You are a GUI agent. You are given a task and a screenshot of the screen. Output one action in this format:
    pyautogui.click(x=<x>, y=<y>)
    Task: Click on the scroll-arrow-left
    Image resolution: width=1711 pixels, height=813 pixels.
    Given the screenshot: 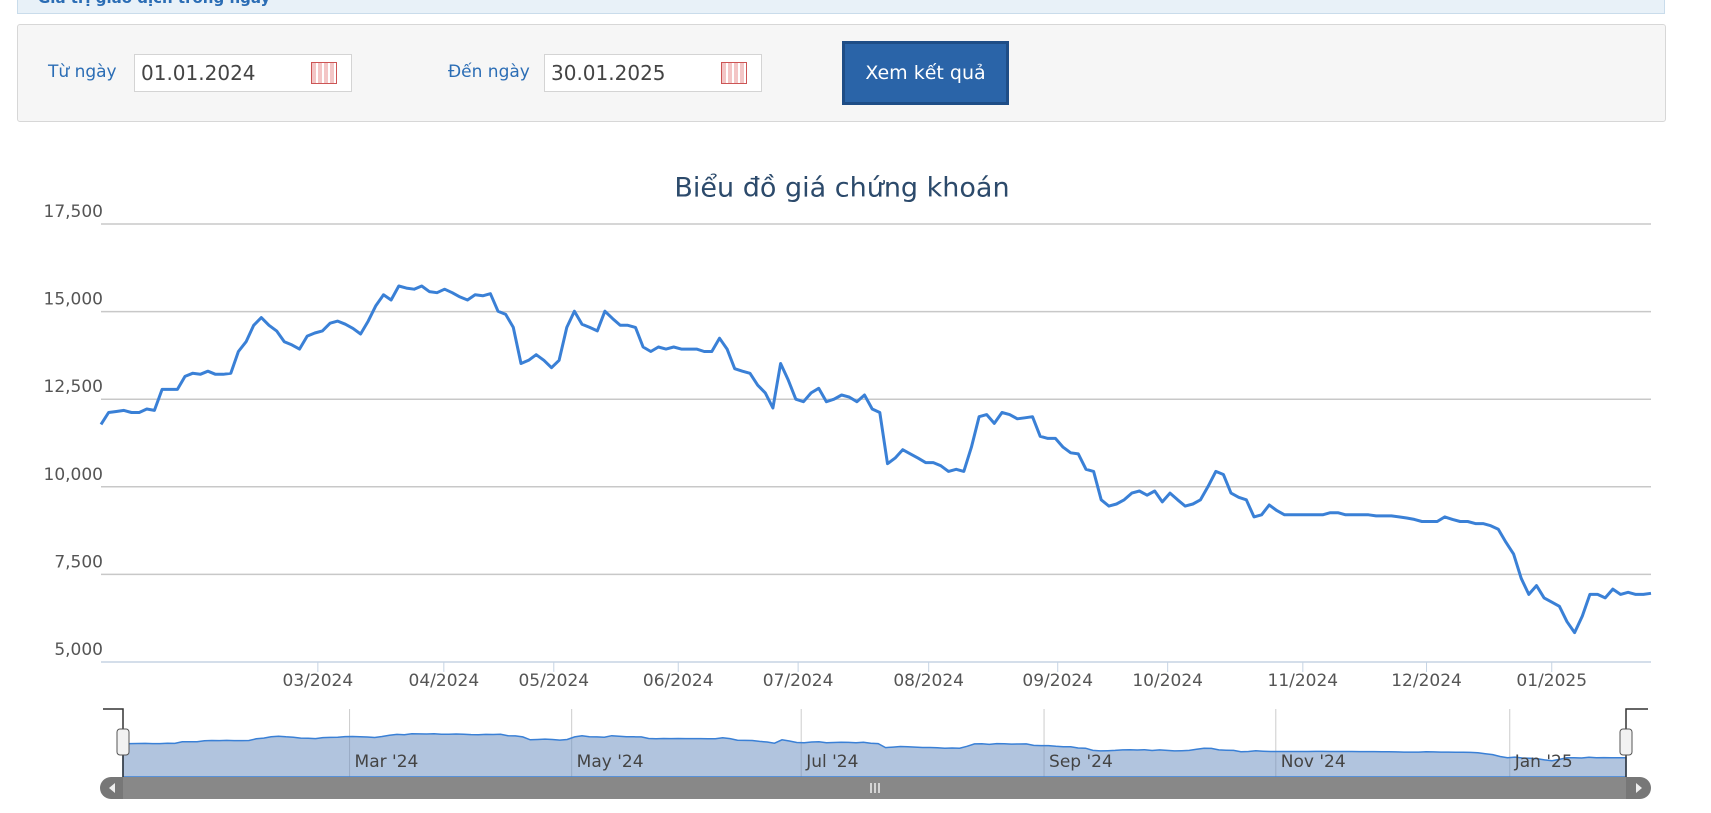 What is the action you would take?
    pyautogui.click(x=112, y=788)
    